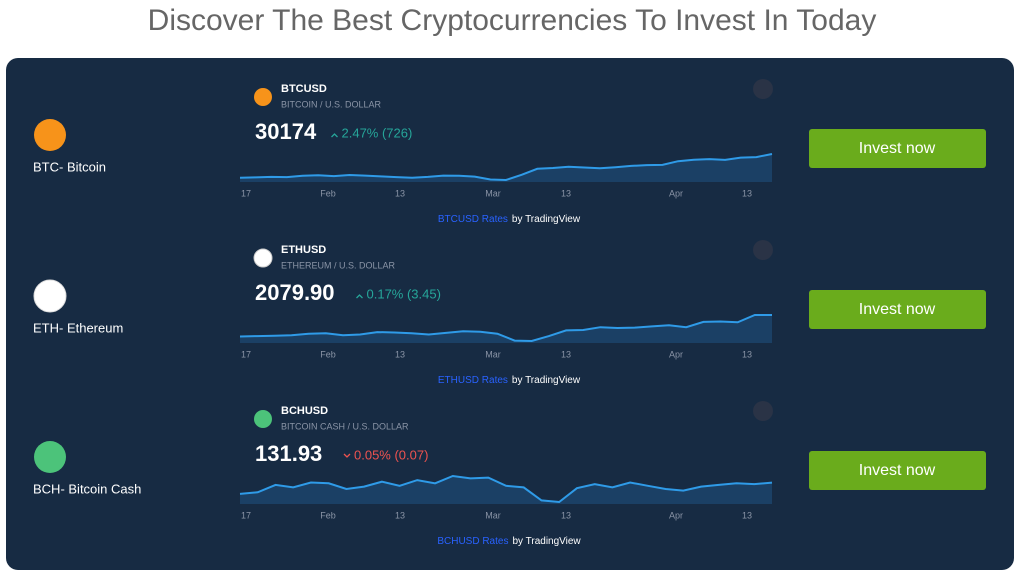 The image size is (1024, 582). Describe the element at coordinates (473, 219) in the screenshot. I see `rates-link: BTCUSD Rates` at that location.